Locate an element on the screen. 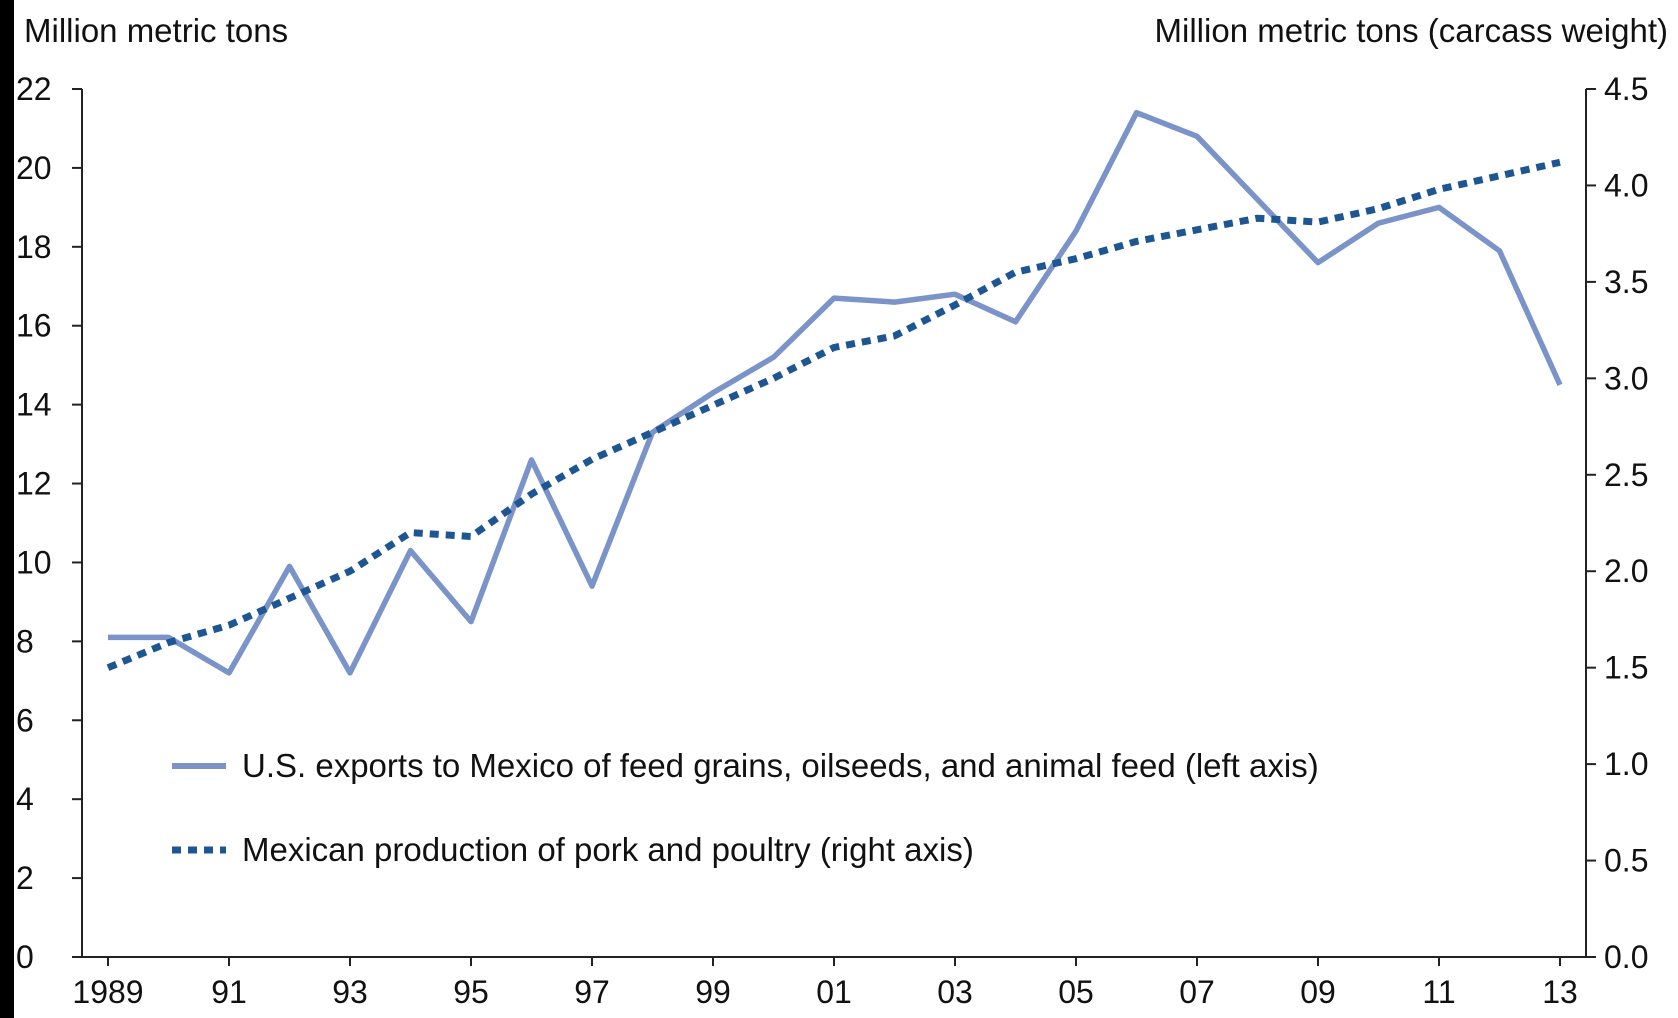 This screenshot has width=1678, height=1018. right-tick-label: 3.0 is located at coordinates (1626, 378).